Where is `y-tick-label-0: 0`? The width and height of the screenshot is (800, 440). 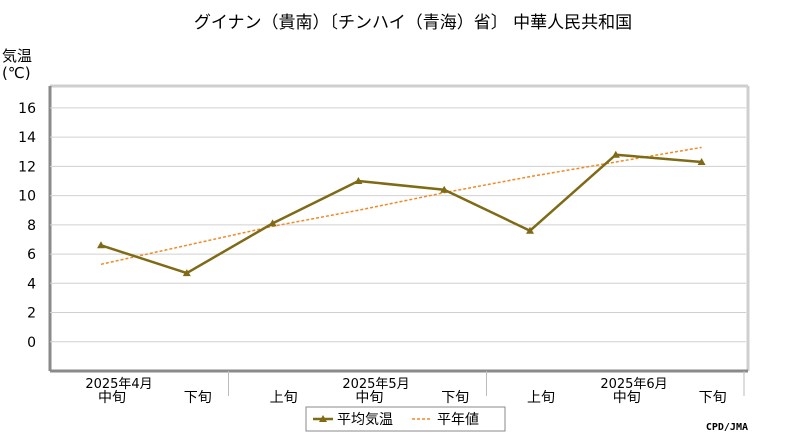
y-tick-label-0: 0 is located at coordinates (31, 343).